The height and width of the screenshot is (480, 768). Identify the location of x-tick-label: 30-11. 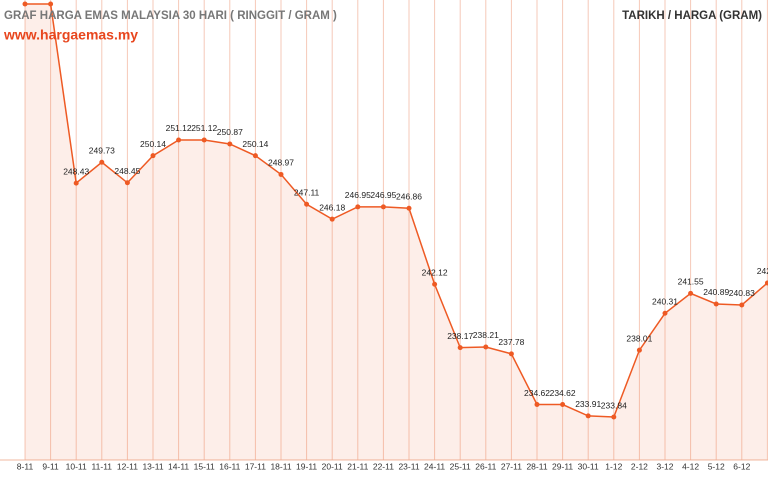
(588, 466).